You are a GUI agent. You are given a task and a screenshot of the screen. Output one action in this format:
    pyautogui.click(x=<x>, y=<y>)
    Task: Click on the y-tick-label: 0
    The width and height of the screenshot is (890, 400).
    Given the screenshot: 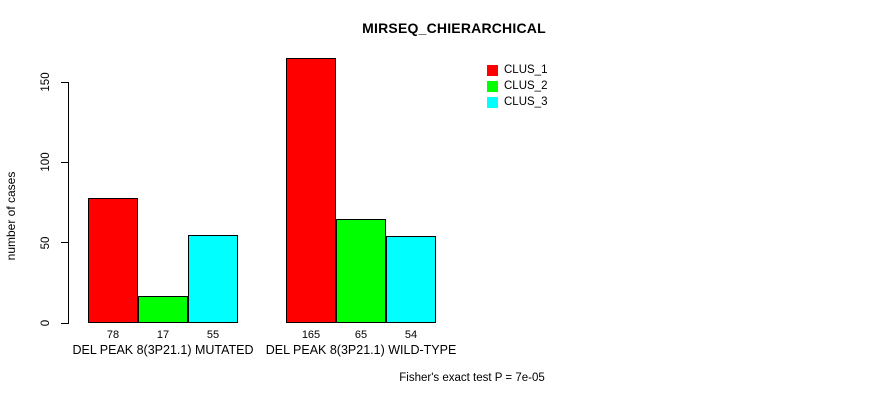 What is the action you would take?
    pyautogui.click(x=46, y=323)
    